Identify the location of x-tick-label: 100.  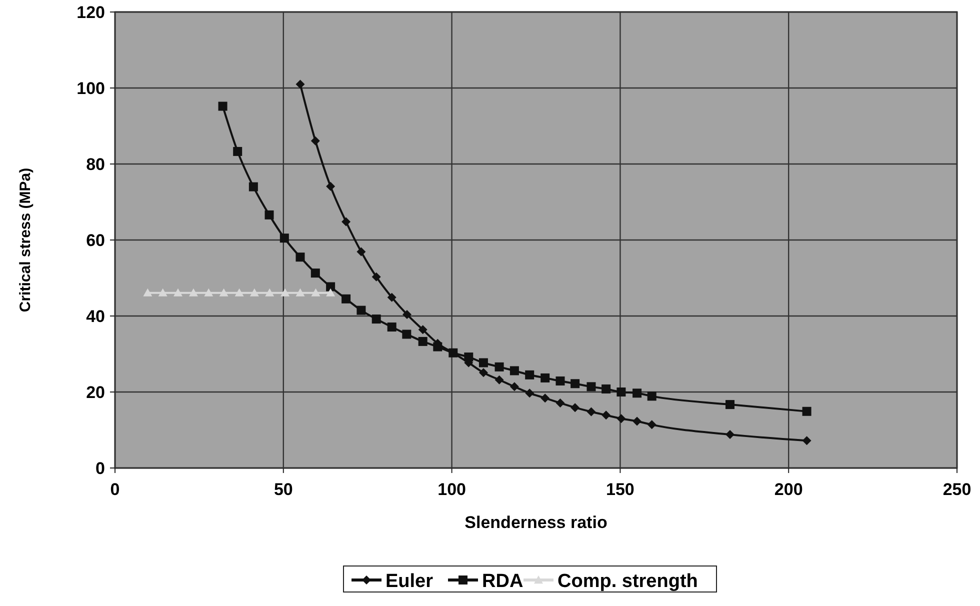
(452, 489).